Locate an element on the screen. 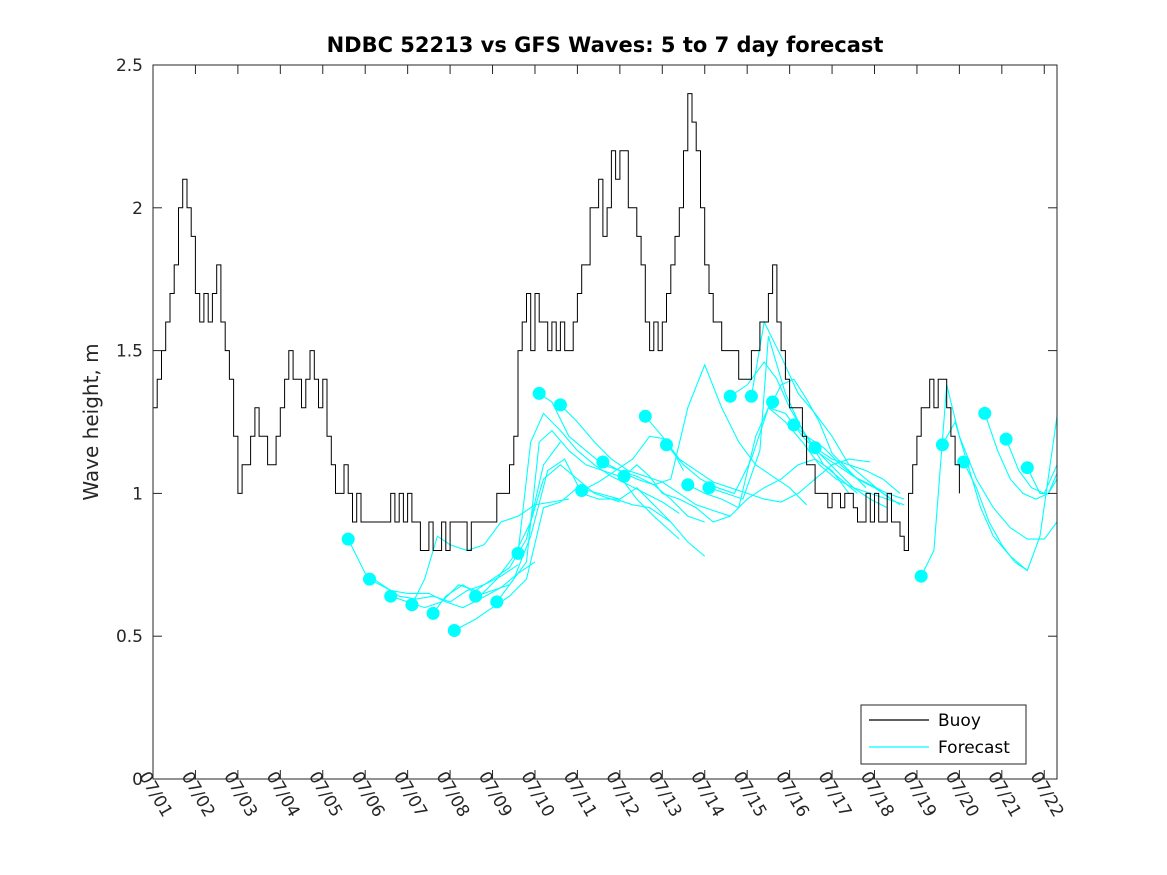 This screenshot has width=1167, height=875. y-tick-label: 0 is located at coordinates (137, 780).